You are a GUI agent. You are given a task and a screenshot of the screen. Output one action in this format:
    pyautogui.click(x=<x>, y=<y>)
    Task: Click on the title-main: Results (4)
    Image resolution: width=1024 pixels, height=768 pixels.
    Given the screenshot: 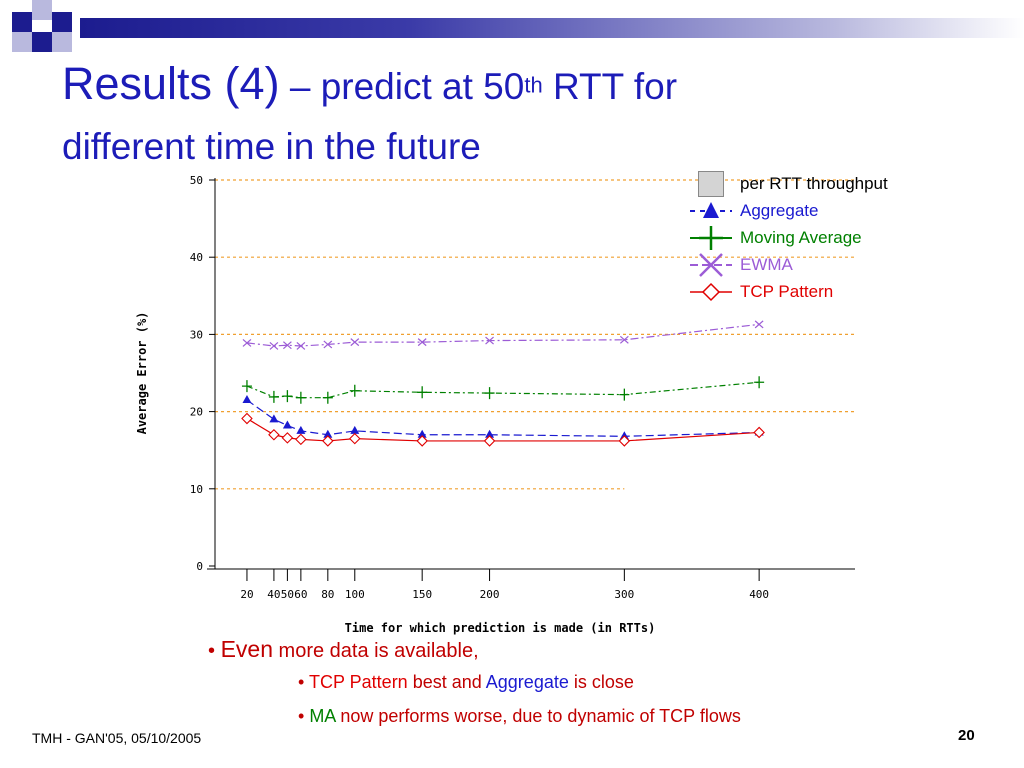 What is the action you would take?
    pyautogui.click(x=171, y=83)
    